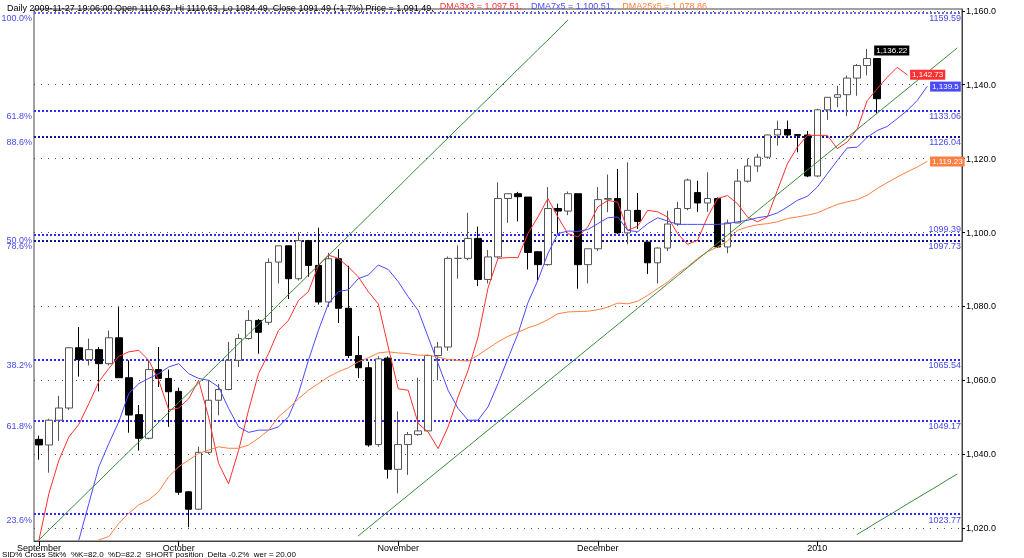 The width and height of the screenshot is (1024, 558). What do you see at coordinates (948, 161) in the screenshot?
I see `data-label: 1,119.23` at bounding box center [948, 161].